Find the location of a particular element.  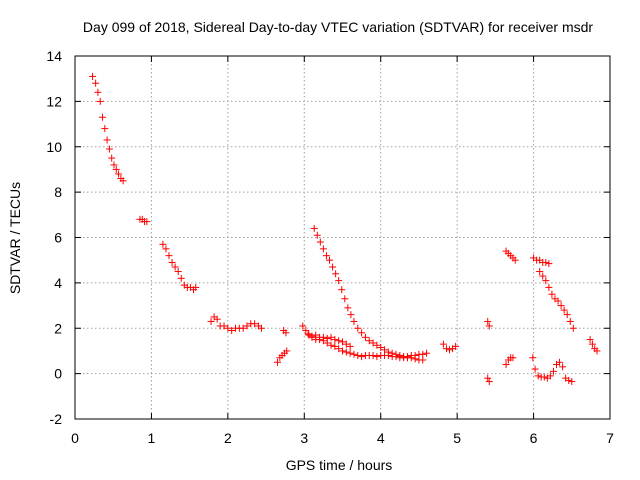

y-tick-label: 8 is located at coordinates (58, 192).